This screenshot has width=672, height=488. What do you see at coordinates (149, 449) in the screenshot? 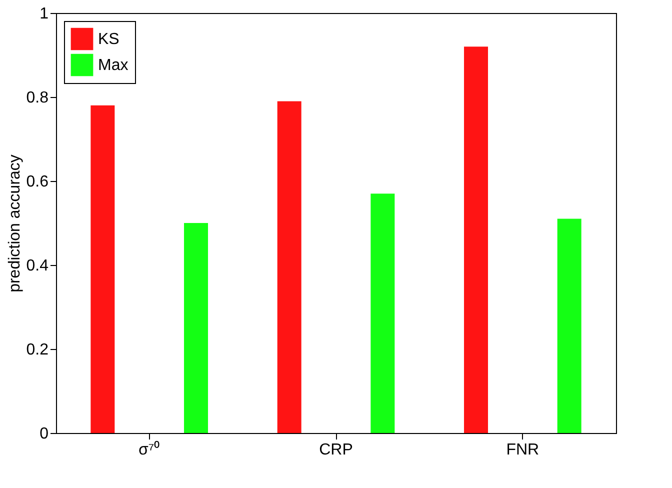
I see `x-tick-label: σ⁷⁰` at bounding box center [149, 449].